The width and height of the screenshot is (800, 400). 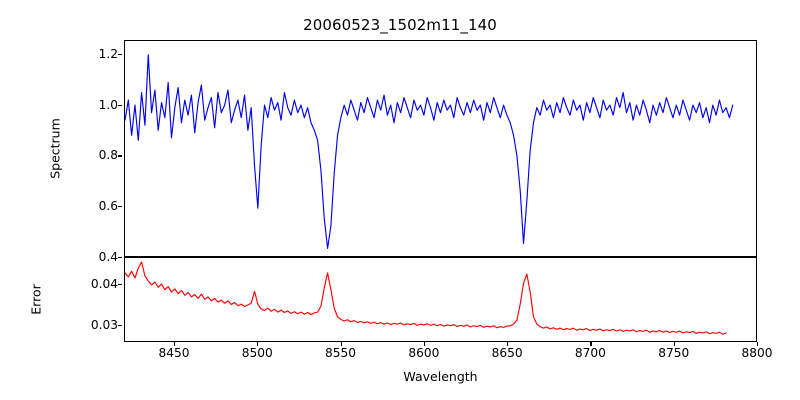 I want to click on x-tick-label: 8700, so click(x=590, y=353).